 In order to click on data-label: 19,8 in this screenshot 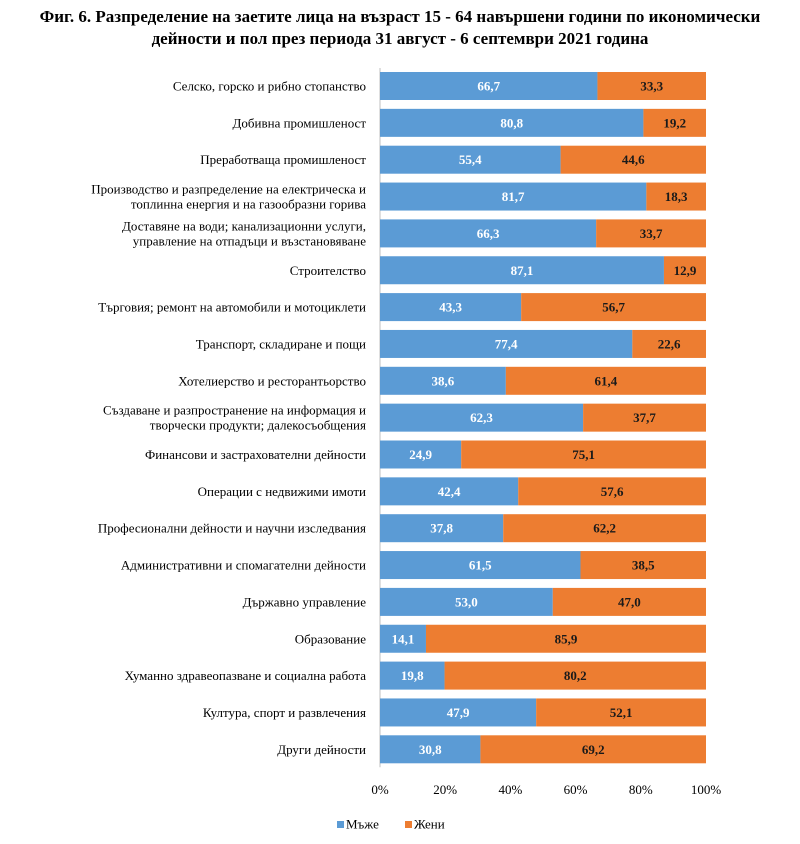, I will do `click(412, 675)`.